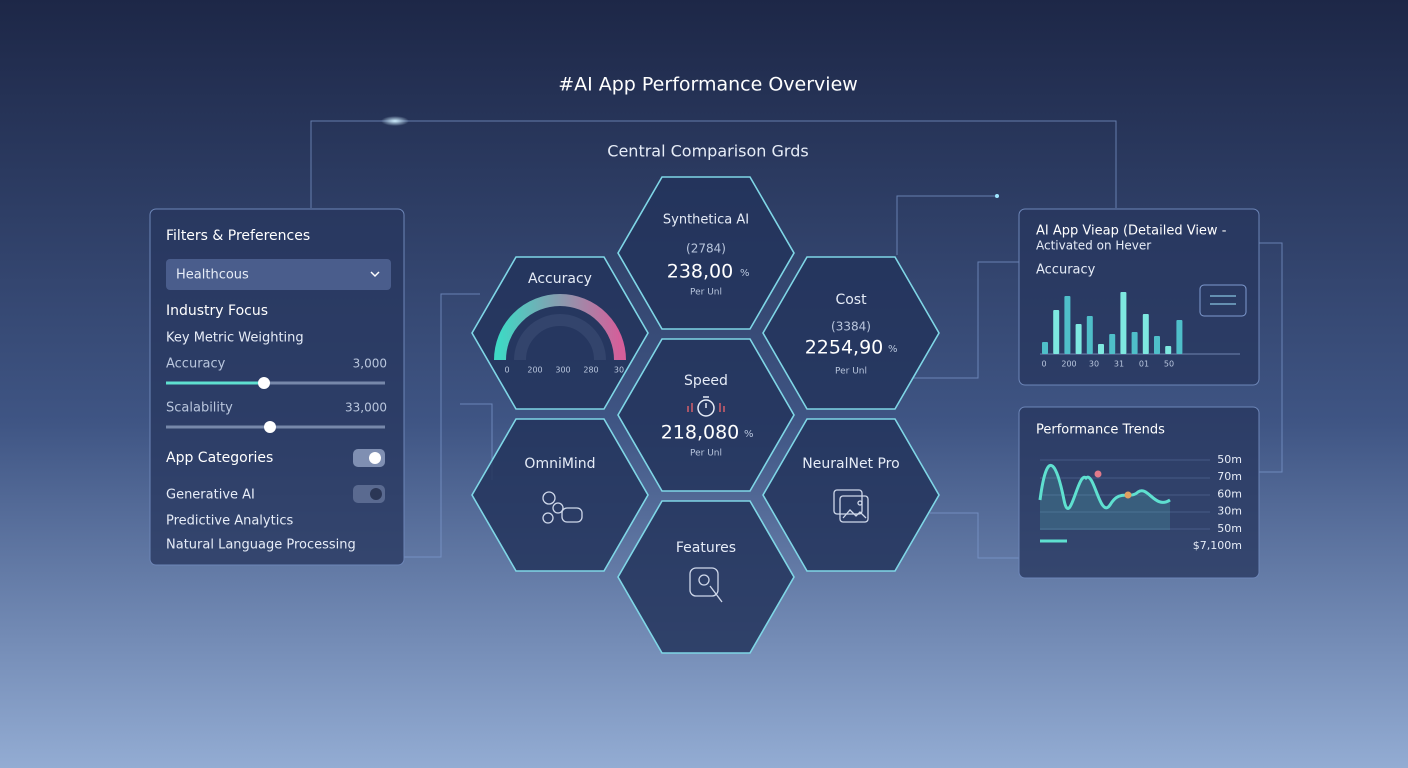 The height and width of the screenshot is (768, 1408). I want to click on hex-title: Cost, so click(851, 300).